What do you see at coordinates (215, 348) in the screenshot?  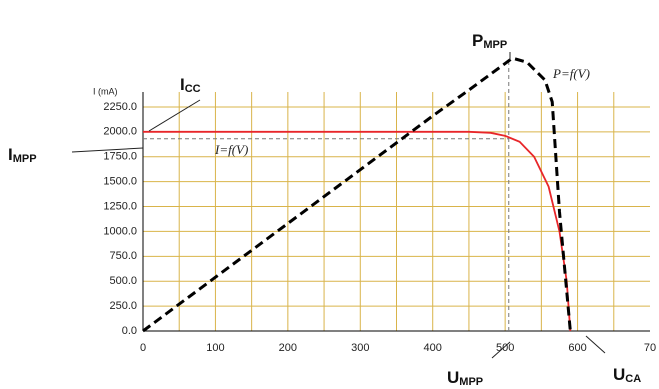 I see `x-tick-label: 100` at bounding box center [215, 348].